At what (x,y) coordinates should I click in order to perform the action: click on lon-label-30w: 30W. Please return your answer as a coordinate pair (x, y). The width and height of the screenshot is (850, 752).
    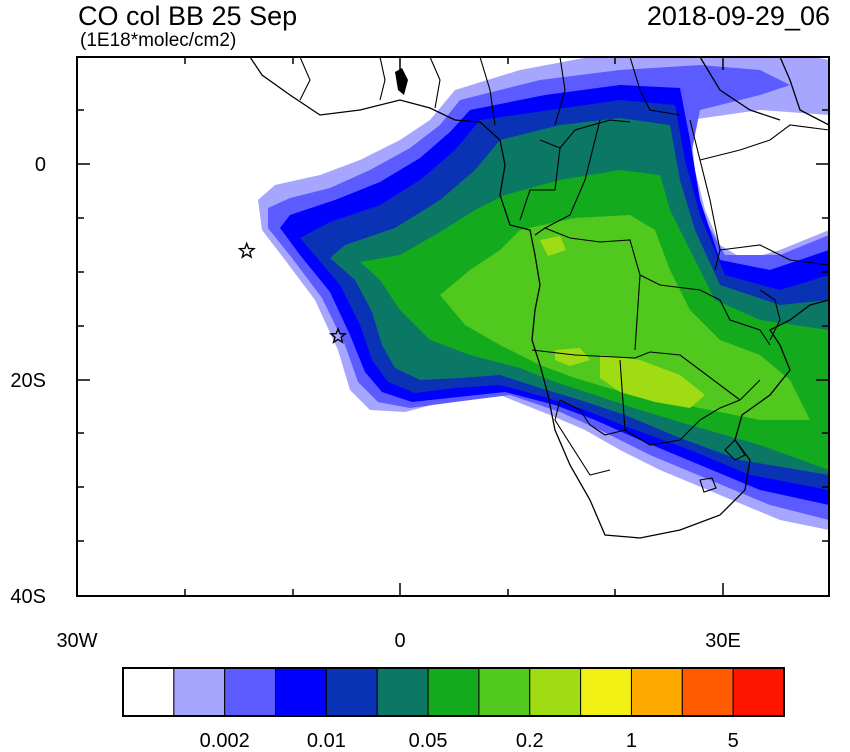
    Looking at the image, I should click on (77, 641).